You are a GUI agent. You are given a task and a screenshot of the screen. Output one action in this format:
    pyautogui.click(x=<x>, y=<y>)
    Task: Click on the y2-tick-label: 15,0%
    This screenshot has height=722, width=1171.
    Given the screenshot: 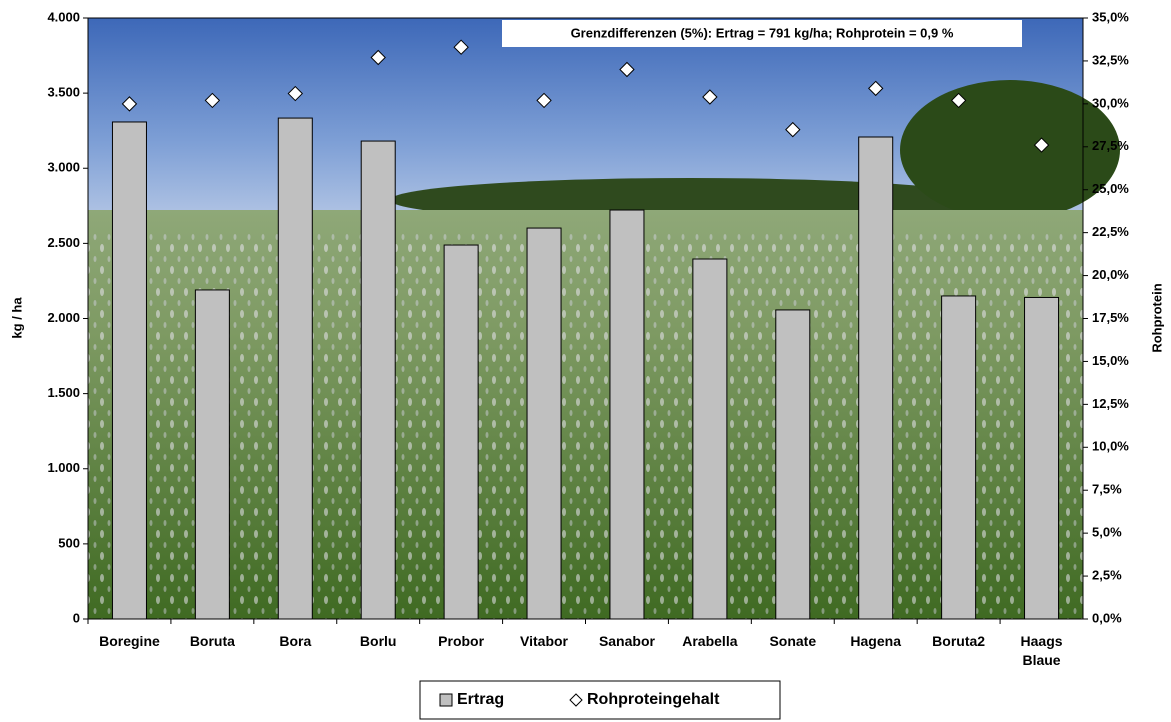 What is the action you would take?
    pyautogui.click(x=1110, y=360)
    